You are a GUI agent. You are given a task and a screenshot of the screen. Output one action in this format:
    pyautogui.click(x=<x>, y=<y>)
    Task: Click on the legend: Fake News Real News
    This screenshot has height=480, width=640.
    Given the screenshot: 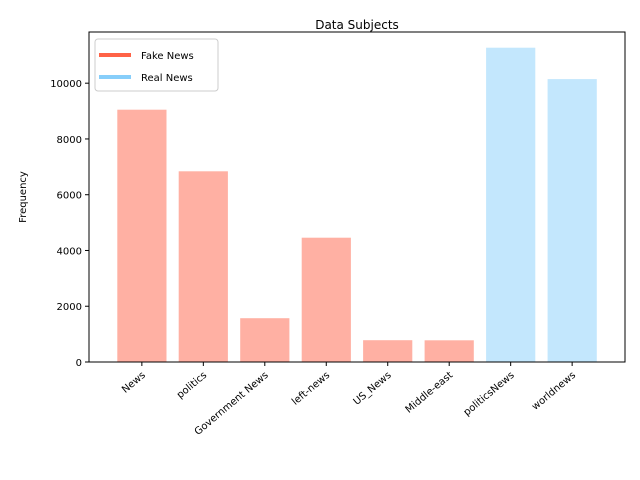 What is the action you would take?
    pyautogui.click(x=156, y=65)
    